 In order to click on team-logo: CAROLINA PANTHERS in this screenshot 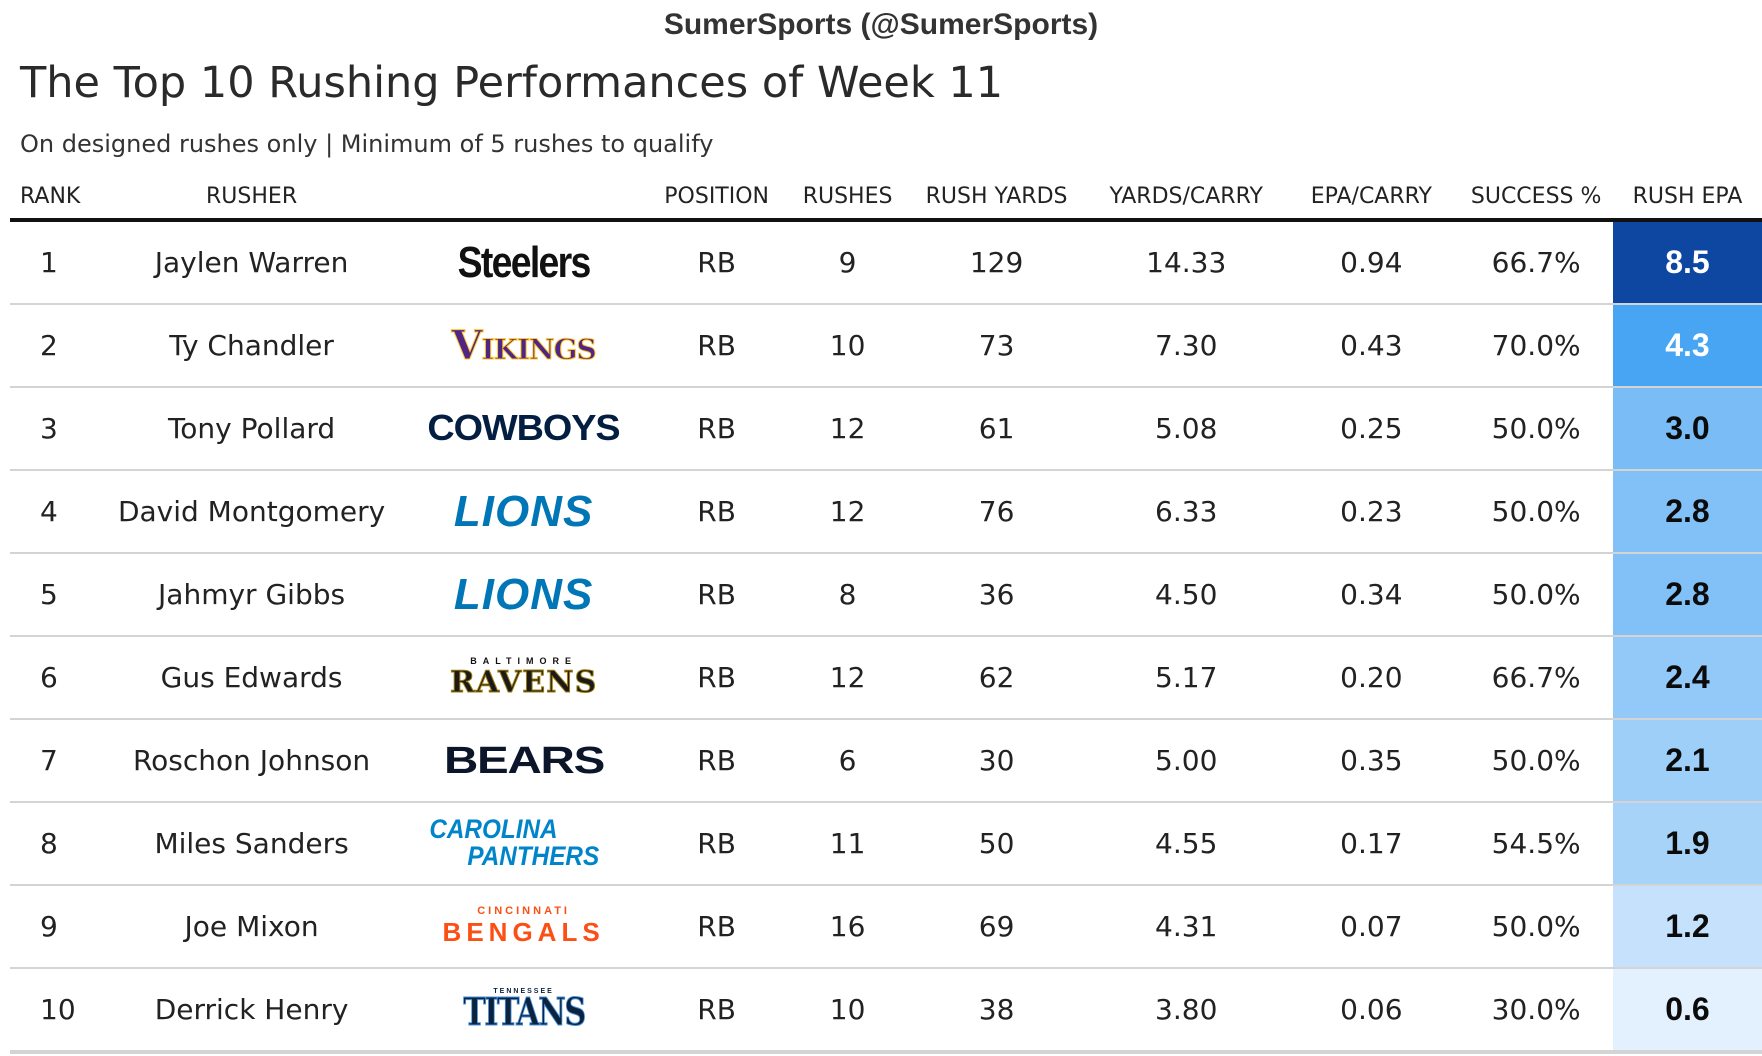, I will do `click(518, 843)`.